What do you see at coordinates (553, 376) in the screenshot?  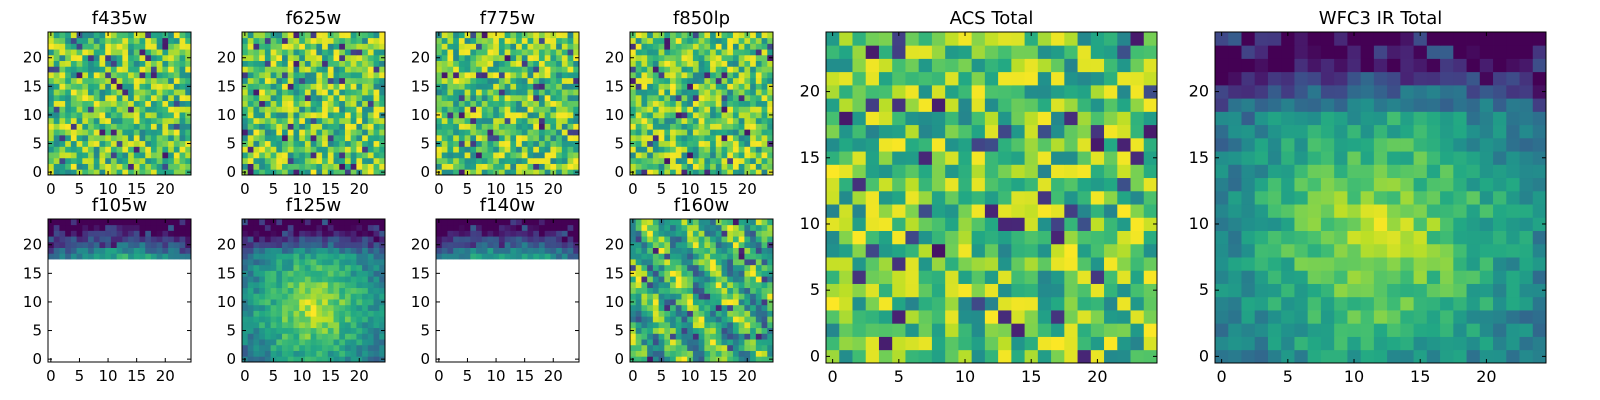 I see `x-tick-label: 20` at bounding box center [553, 376].